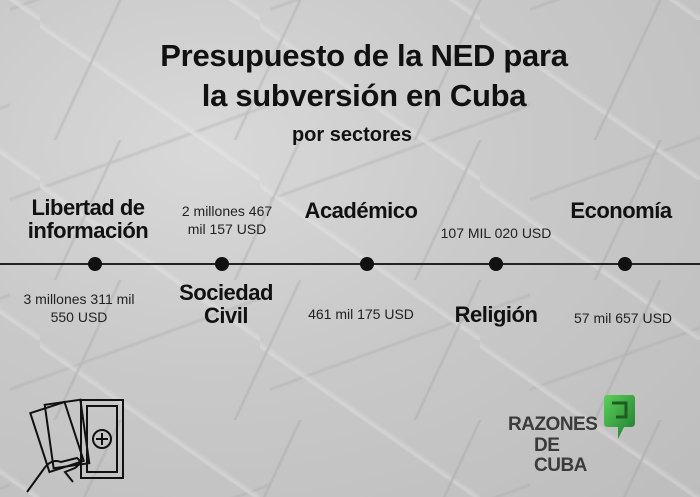 The width and height of the screenshot is (700, 497). What do you see at coordinates (88, 230) in the screenshot?
I see `sector-name-line: información` at bounding box center [88, 230].